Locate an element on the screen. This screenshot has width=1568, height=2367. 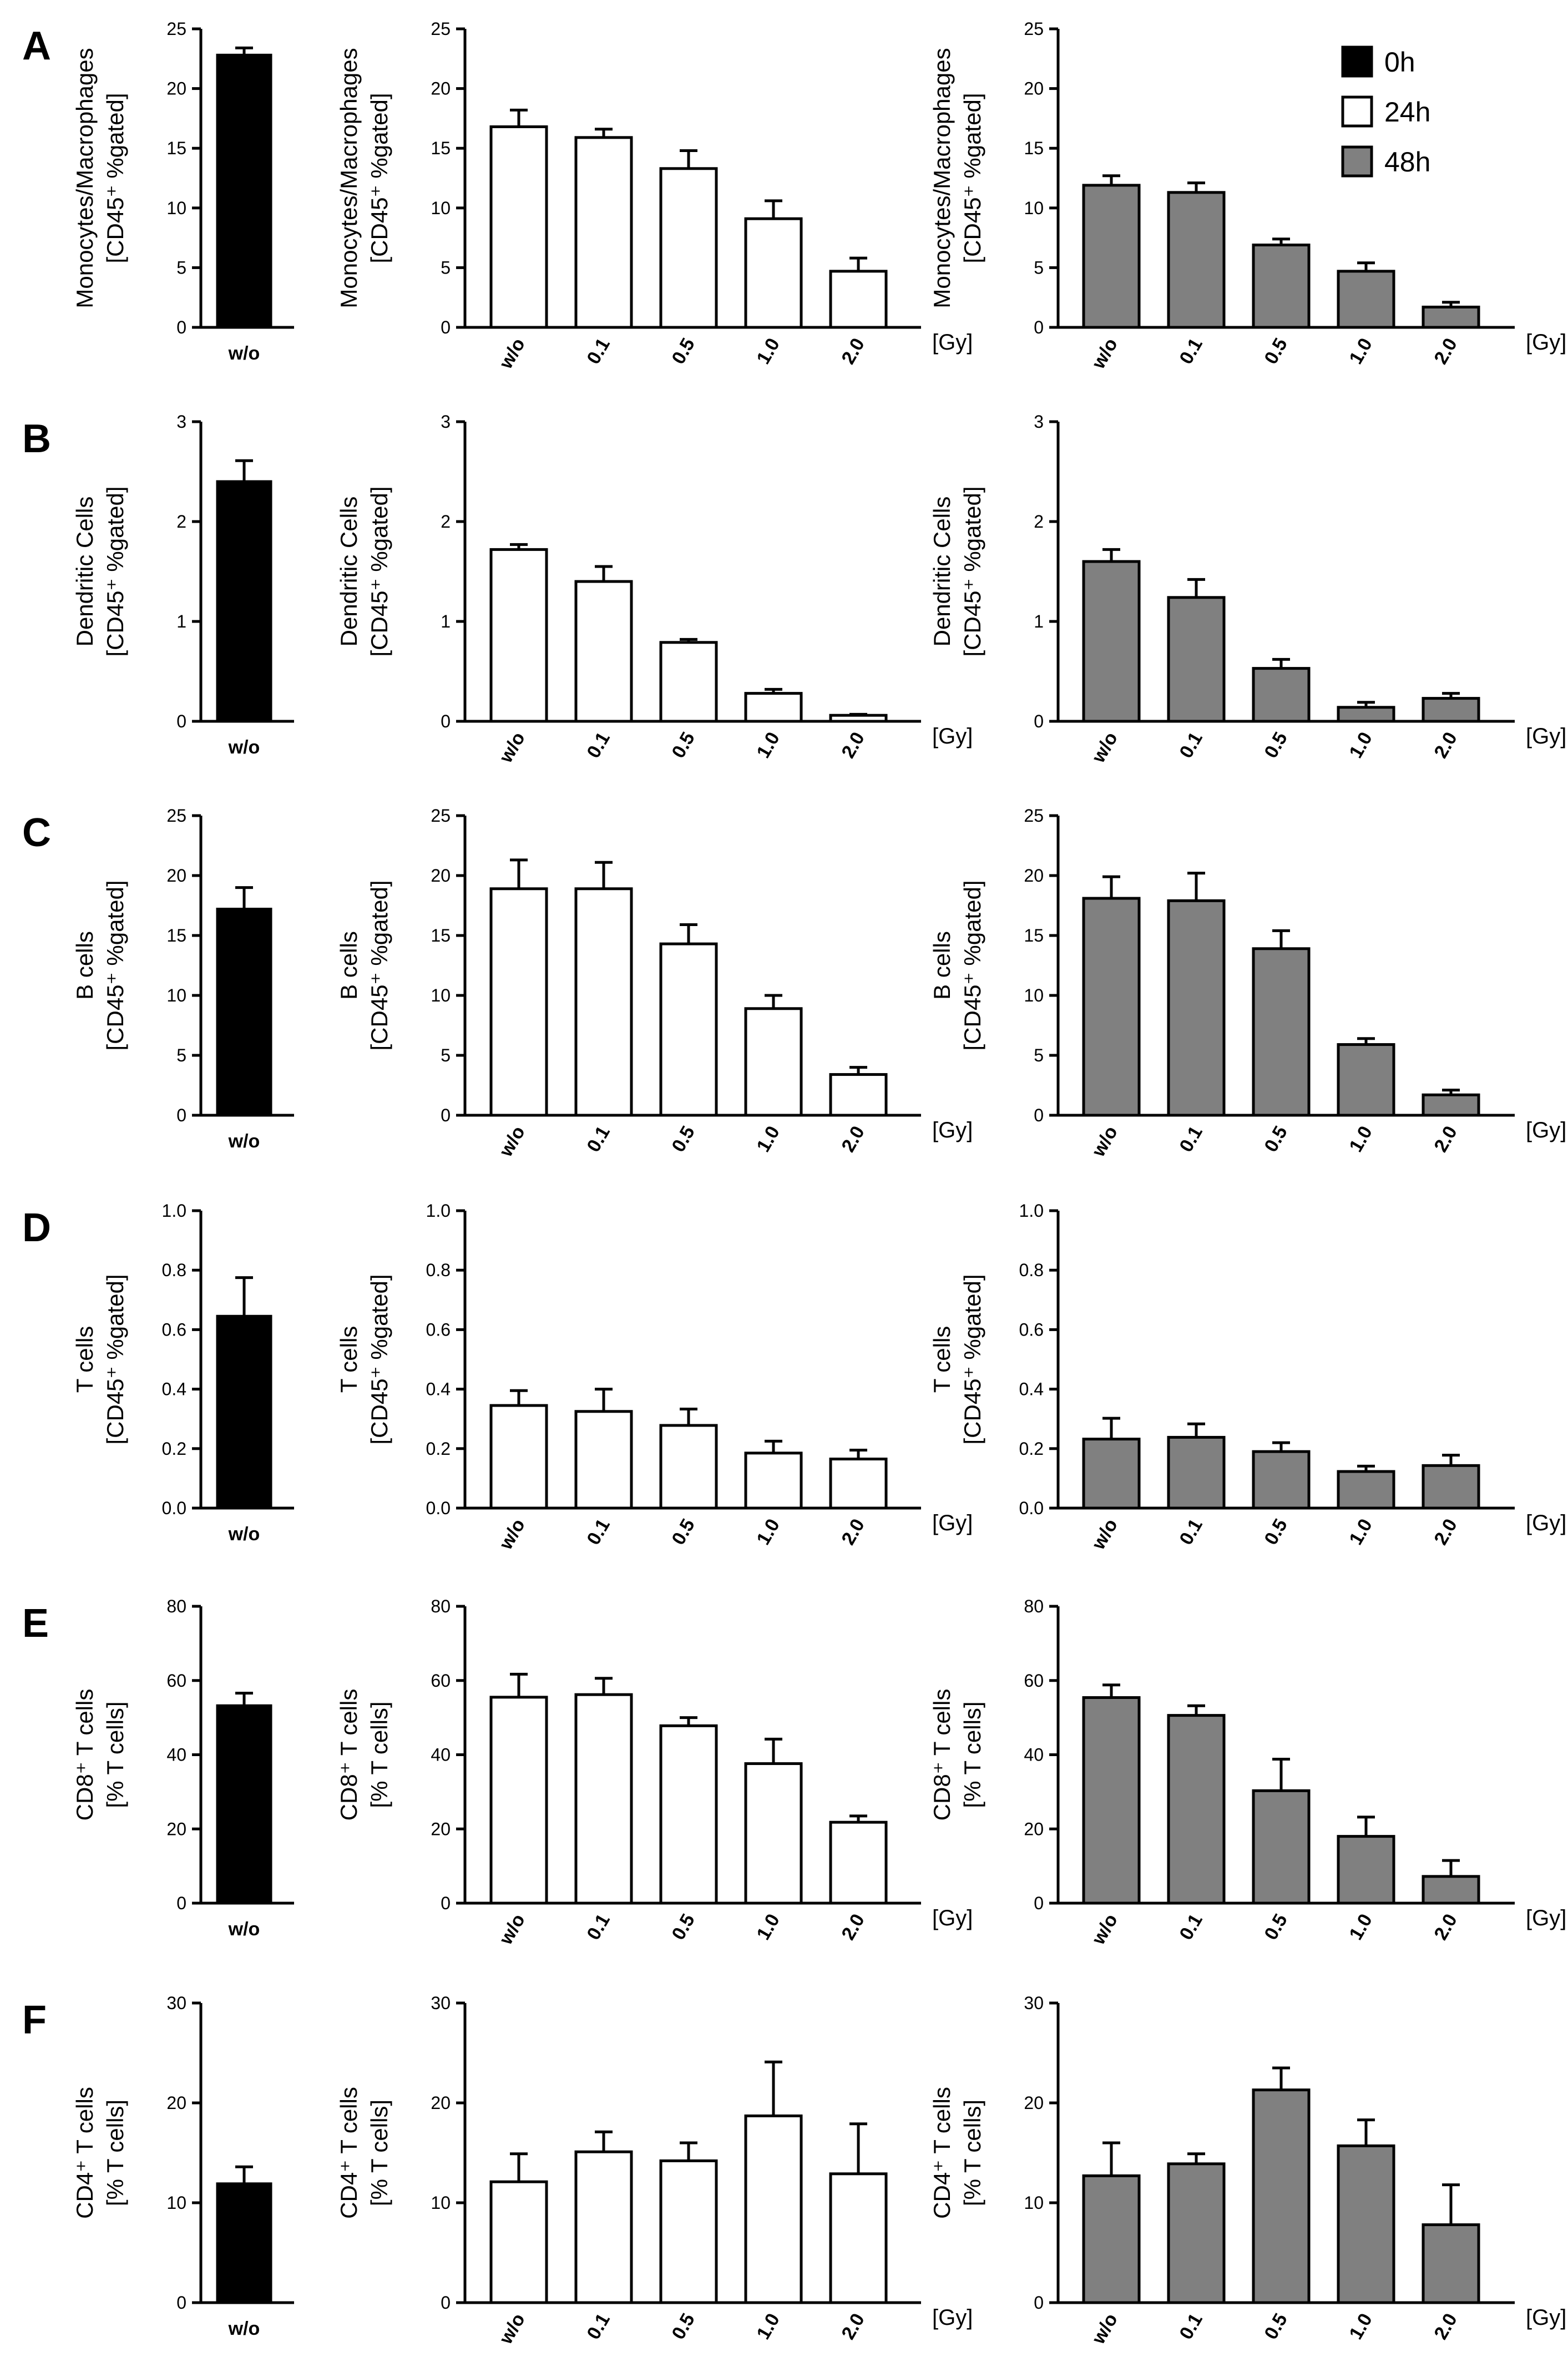
y-tick-label: 3 is located at coordinates (1039, 422).